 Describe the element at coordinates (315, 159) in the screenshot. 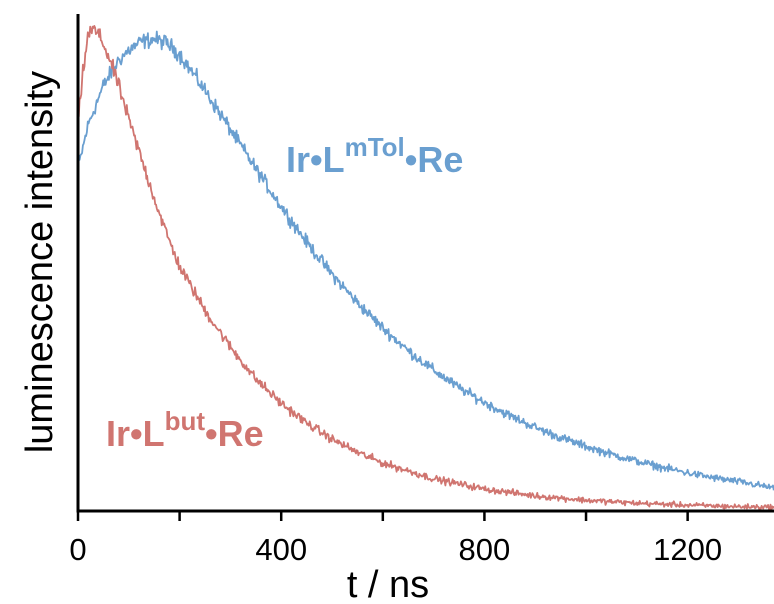

I see `series-label-mtol-main: Ir•L` at that location.